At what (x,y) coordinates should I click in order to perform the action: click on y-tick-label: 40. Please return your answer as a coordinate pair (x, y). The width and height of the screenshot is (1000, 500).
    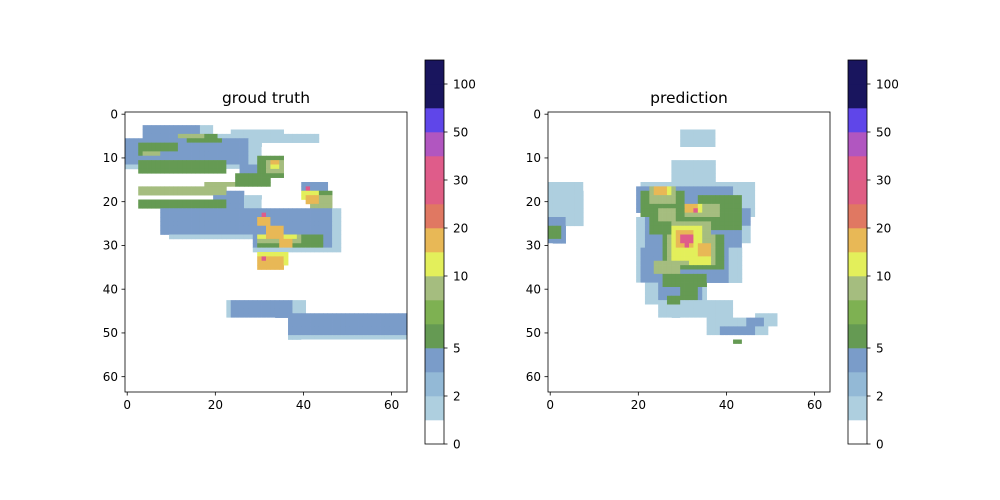
    Looking at the image, I should click on (533, 289).